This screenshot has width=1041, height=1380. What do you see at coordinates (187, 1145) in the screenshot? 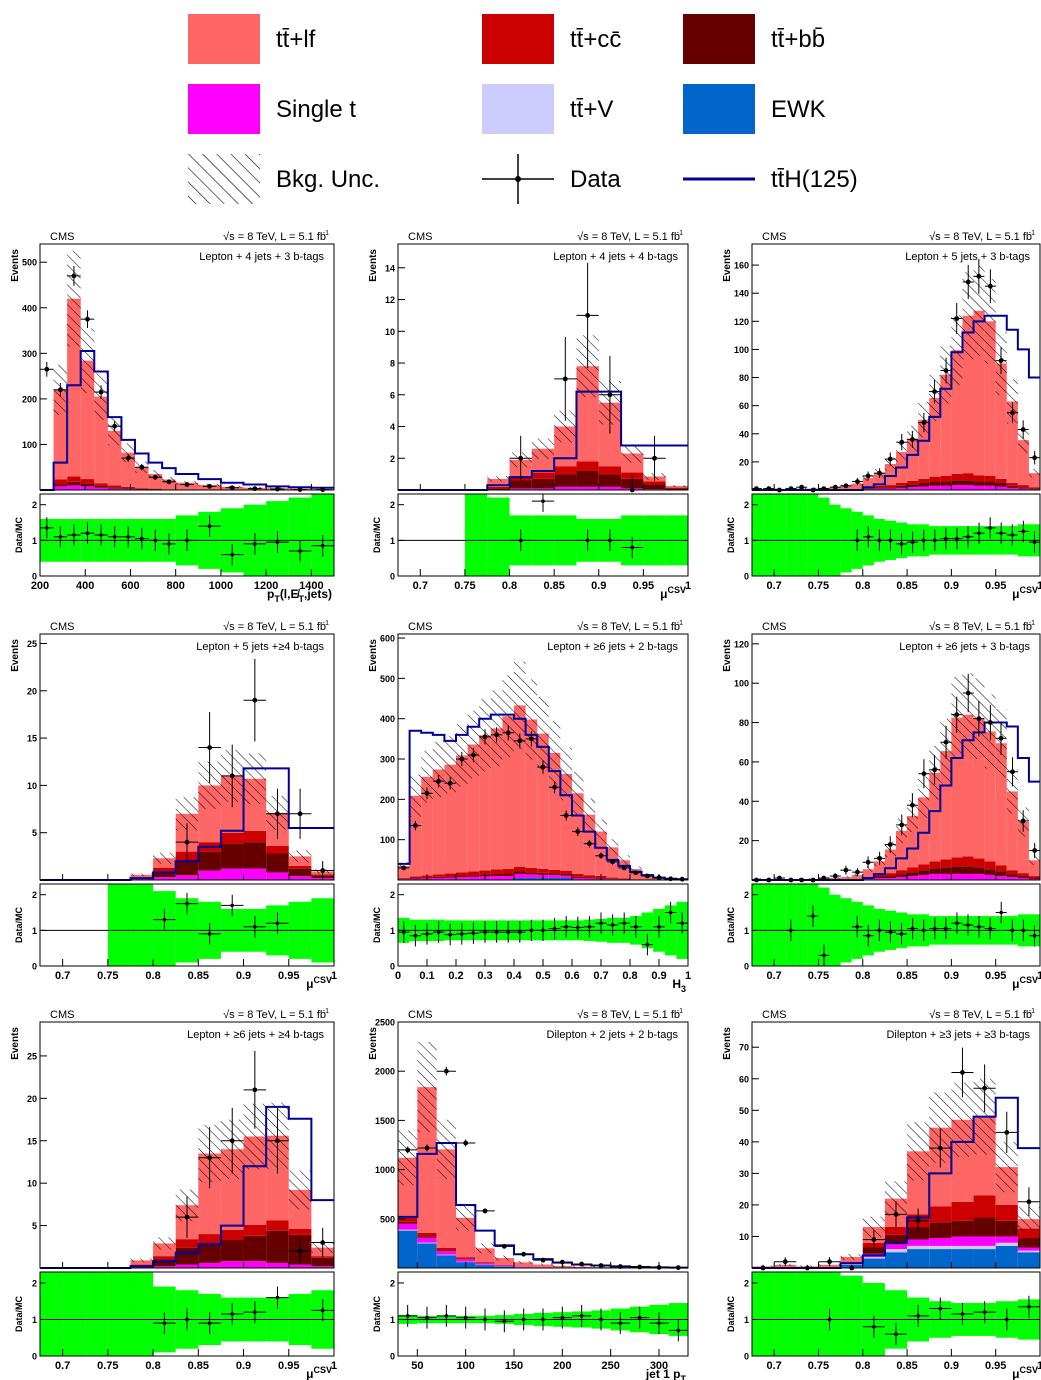
I see `top-frame` at bounding box center [187, 1145].